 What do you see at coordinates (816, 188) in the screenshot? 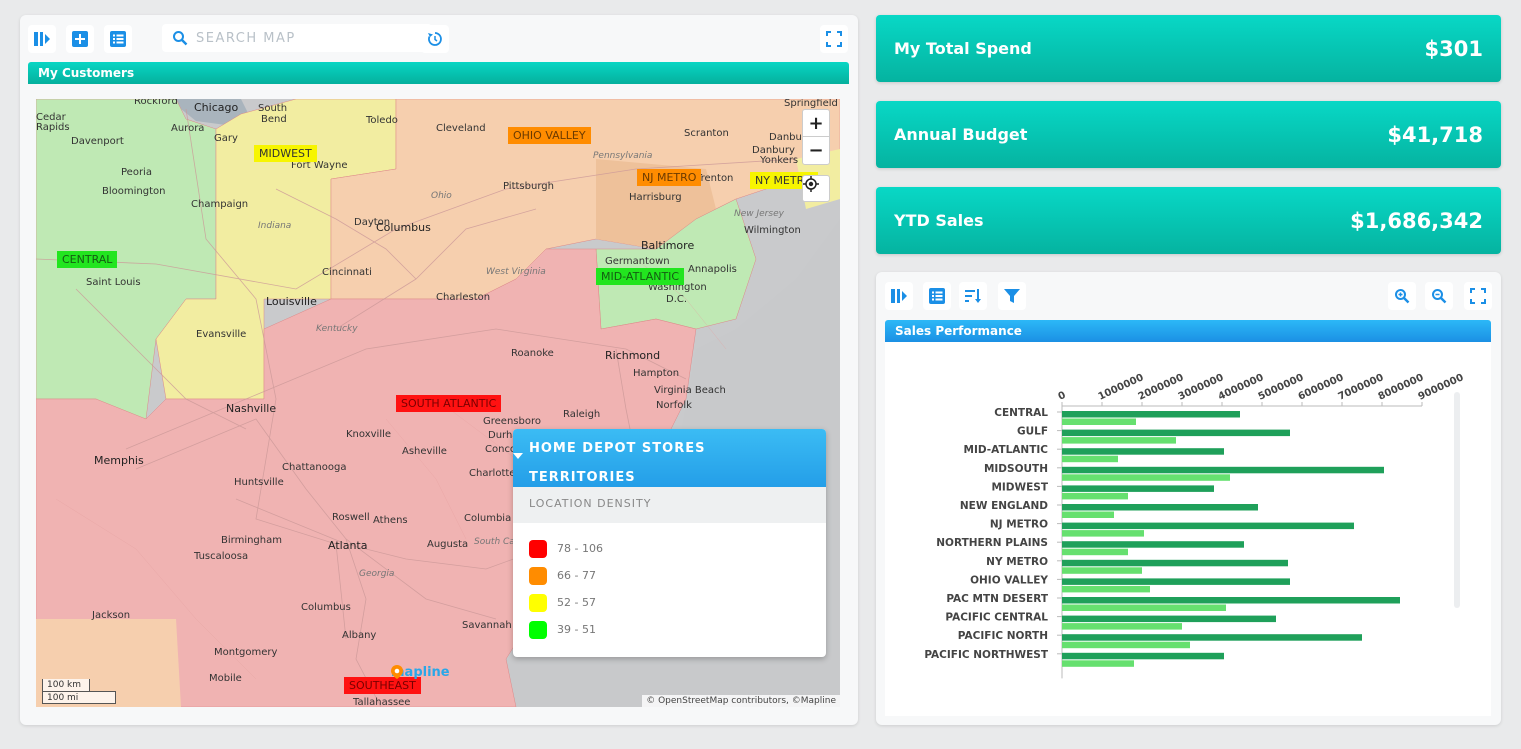
I see `locate-icon` at bounding box center [816, 188].